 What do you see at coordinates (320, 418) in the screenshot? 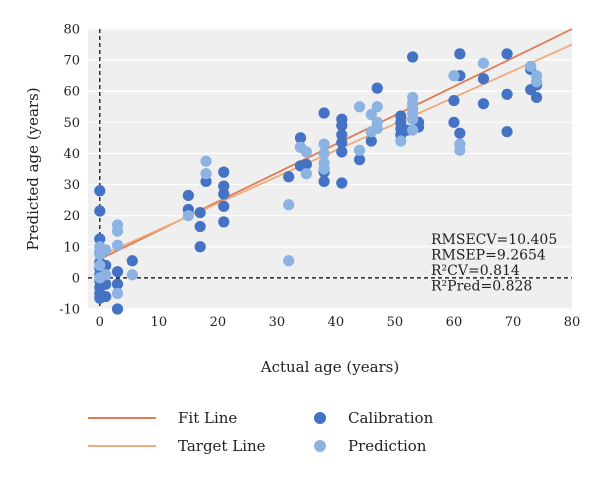
I see `calibration-marker-swatch` at bounding box center [320, 418].